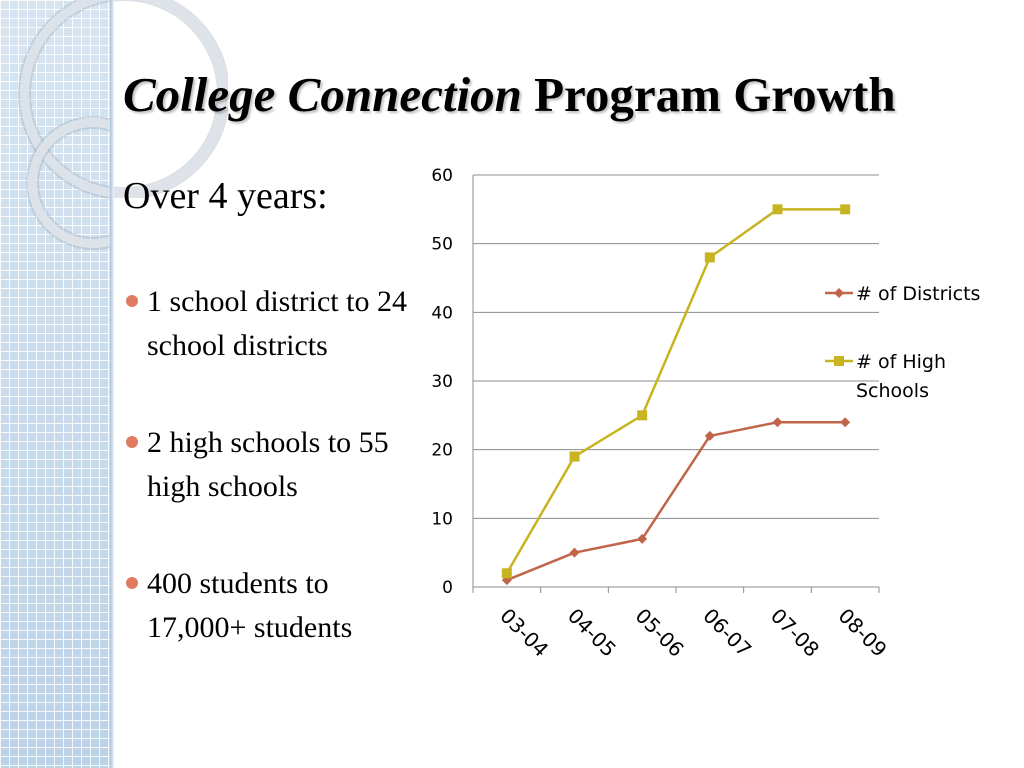 Image resolution: width=1024 pixels, height=768 pixels. Describe the element at coordinates (225, 196) in the screenshot. I see `intro-text: Over 4 years:` at that location.